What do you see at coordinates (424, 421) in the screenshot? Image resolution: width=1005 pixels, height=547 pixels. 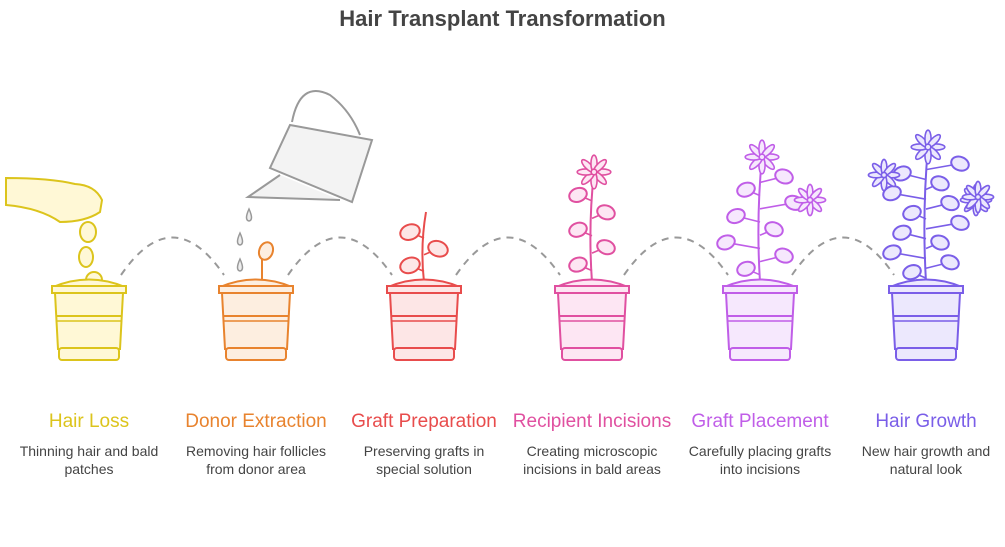 I see `step-title: Graft Preparation` at bounding box center [424, 421].